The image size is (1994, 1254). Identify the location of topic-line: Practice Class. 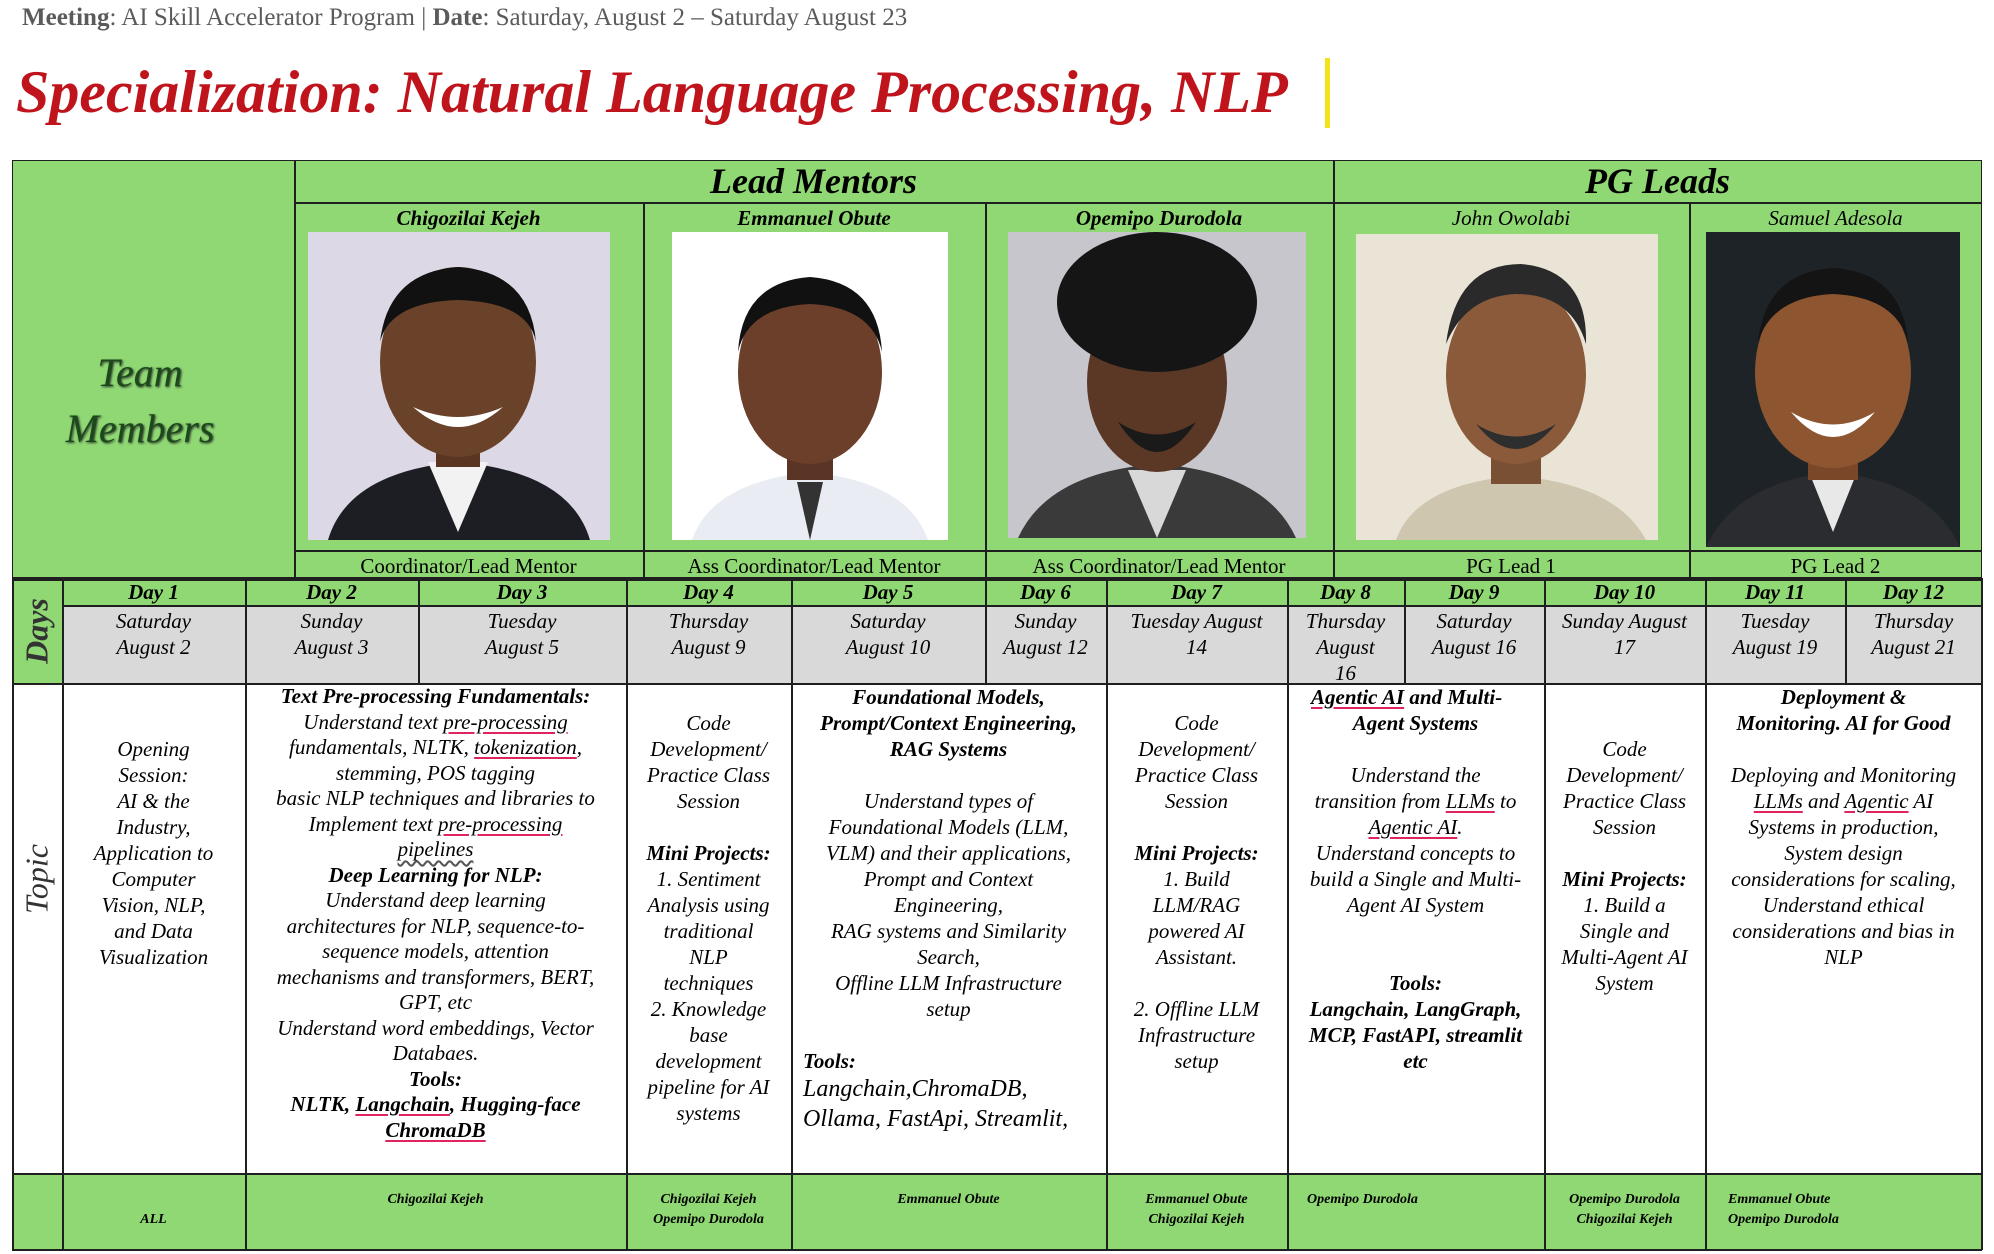
(708, 775).